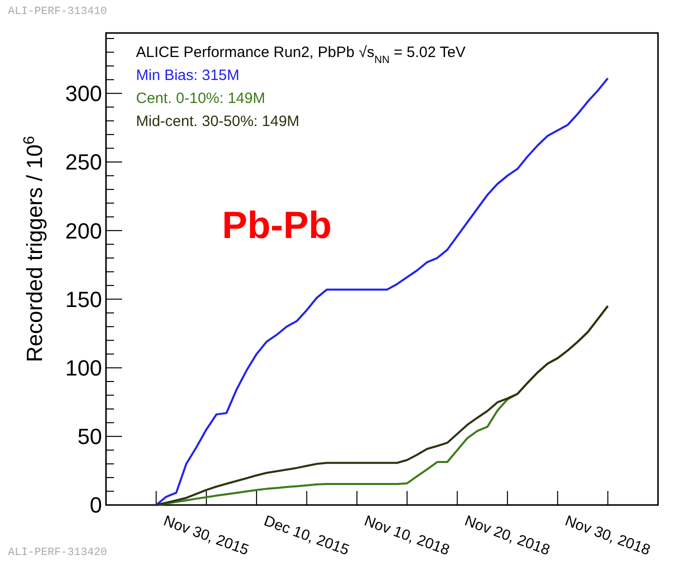 This screenshot has height=562, width=683. What do you see at coordinates (206, 535) in the screenshot?
I see `x-tick-label: Nov 30, 2015` at bounding box center [206, 535].